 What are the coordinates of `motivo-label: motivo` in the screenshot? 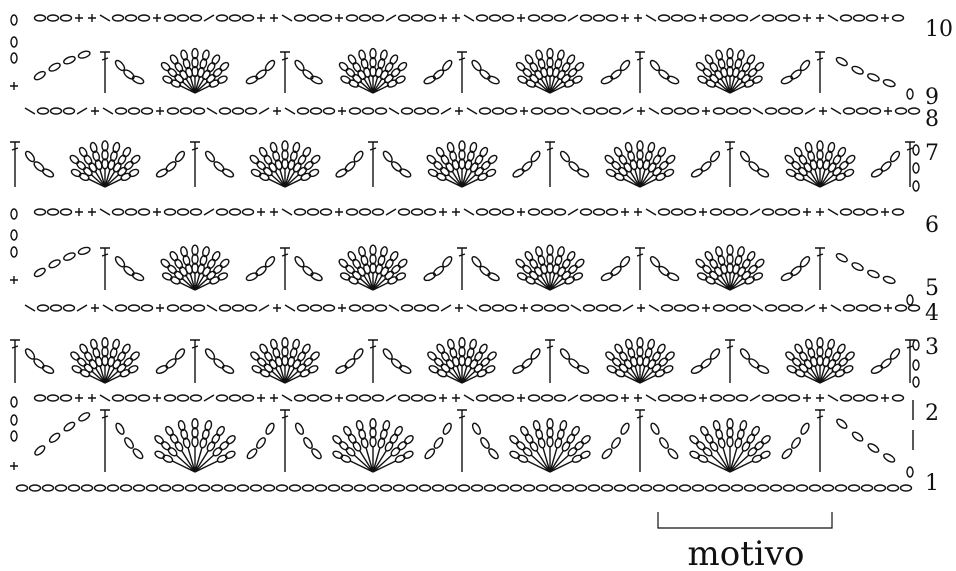 It's located at (746, 552).